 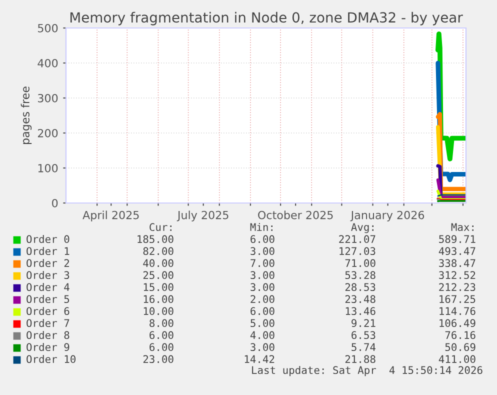 What do you see at coordinates (457, 263) in the screenshot?
I see `text: 338.47` at bounding box center [457, 263].